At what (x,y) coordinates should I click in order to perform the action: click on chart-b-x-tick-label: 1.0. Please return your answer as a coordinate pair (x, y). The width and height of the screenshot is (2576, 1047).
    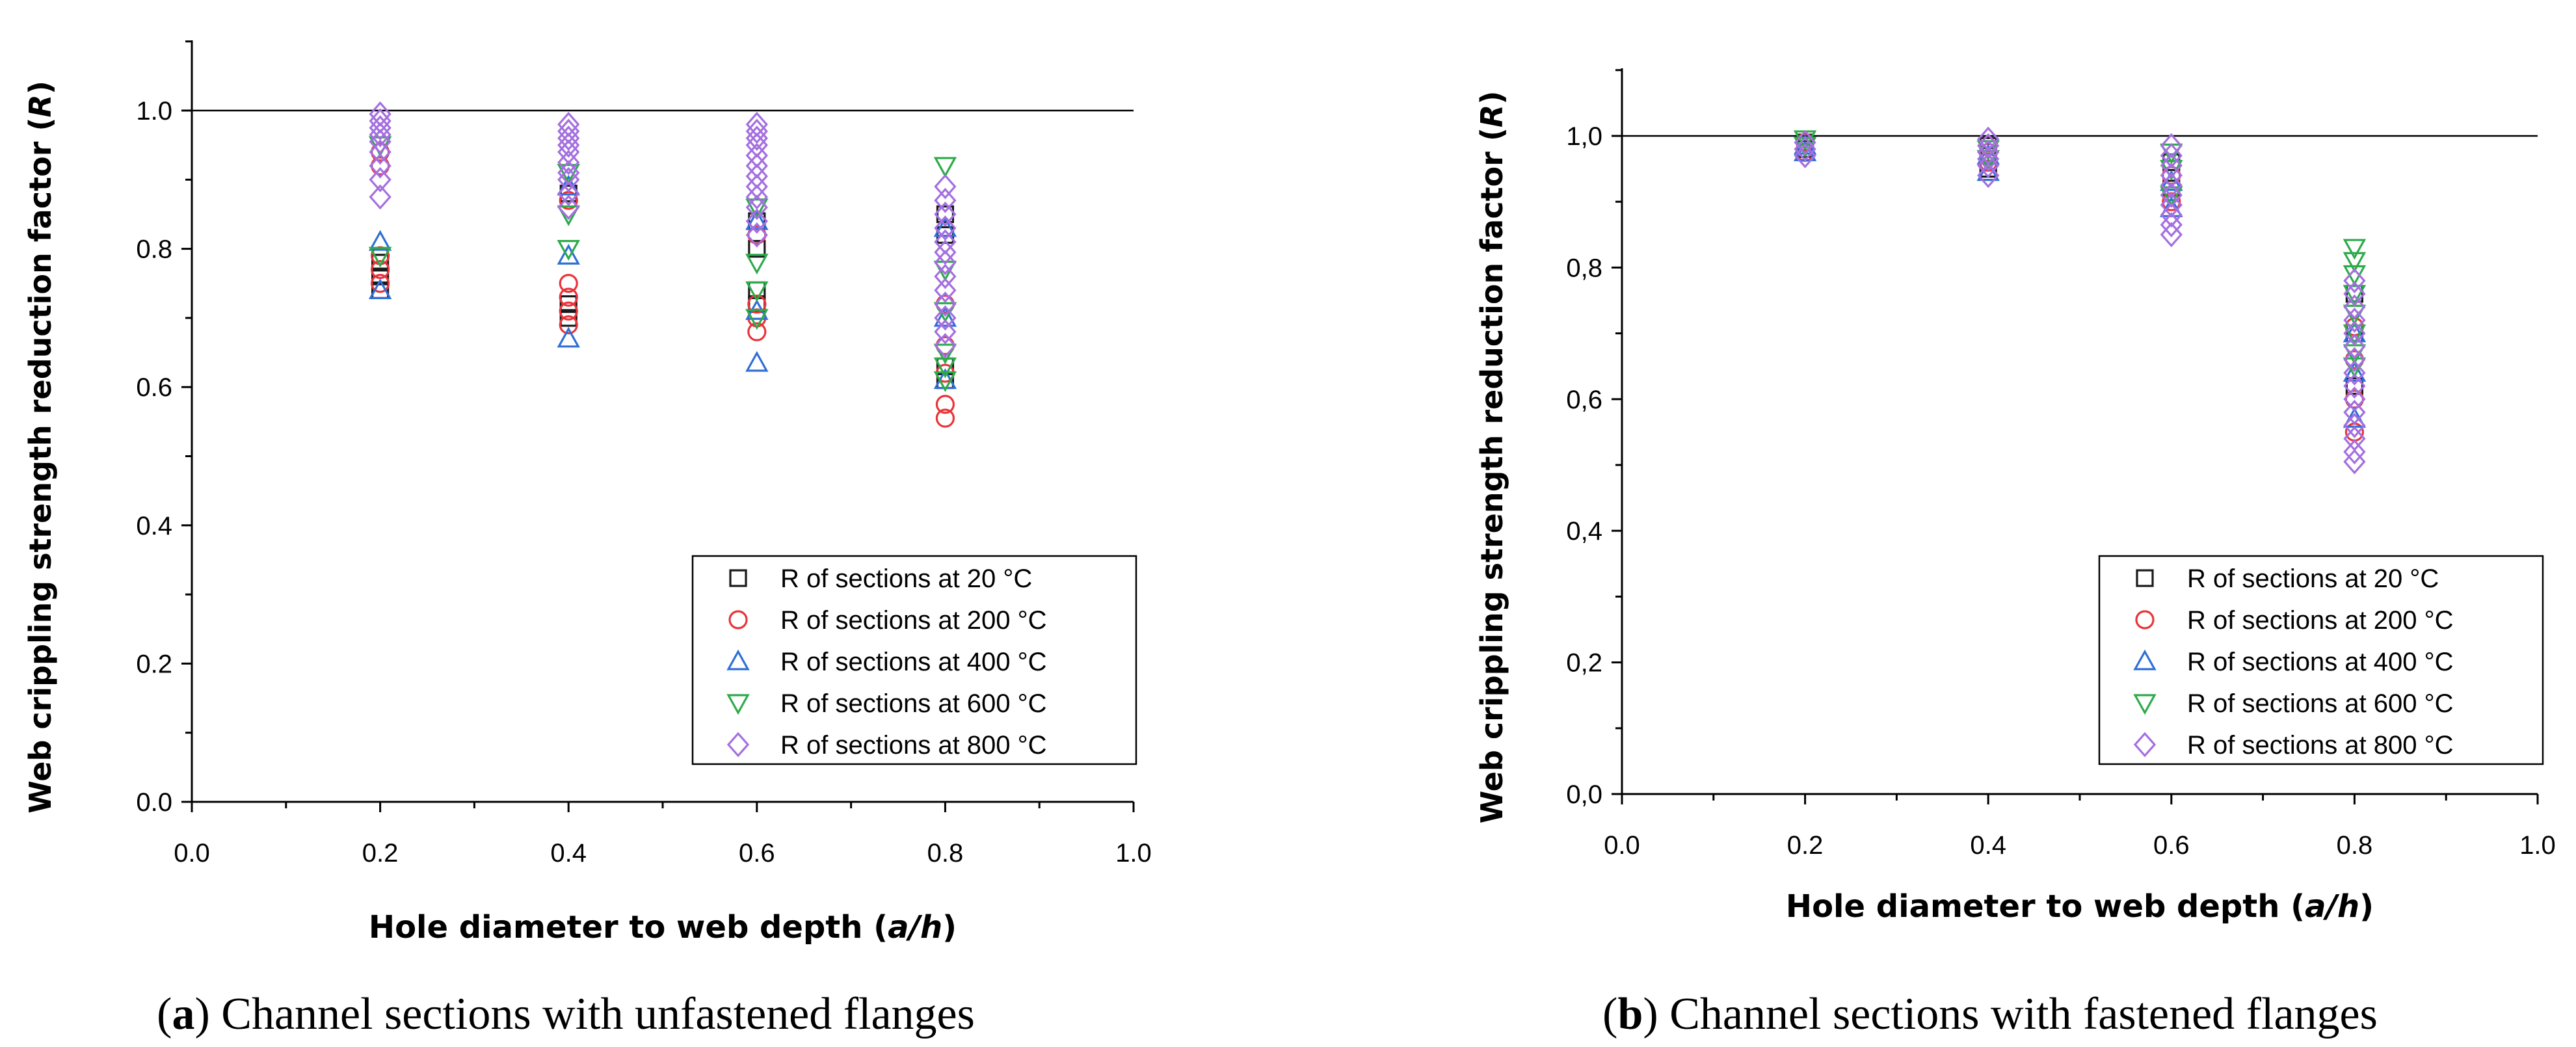
    Looking at the image, I should click on (2537, 845).